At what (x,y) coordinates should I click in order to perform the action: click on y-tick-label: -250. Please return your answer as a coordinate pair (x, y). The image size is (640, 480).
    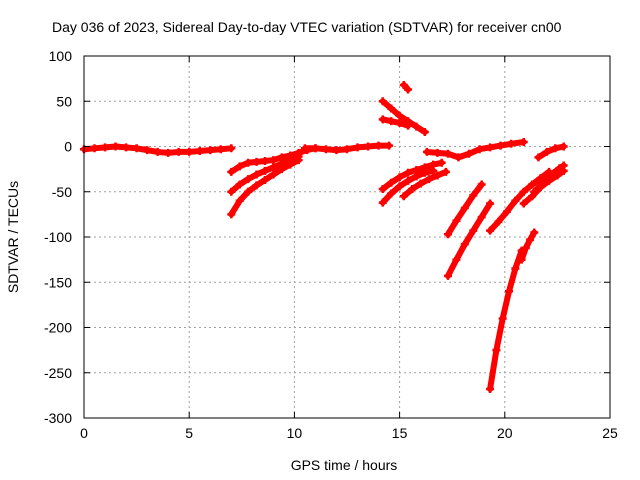
    Looking at the image, I should click on (58, 373).